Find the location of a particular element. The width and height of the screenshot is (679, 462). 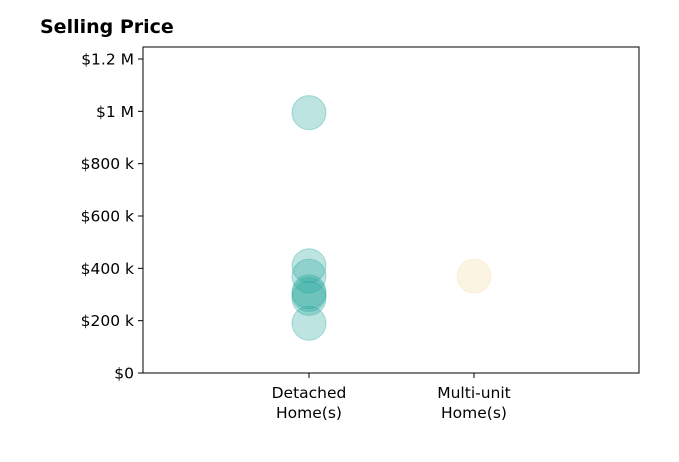

x-tick-label: Detached is located at coordinates (309, 393).